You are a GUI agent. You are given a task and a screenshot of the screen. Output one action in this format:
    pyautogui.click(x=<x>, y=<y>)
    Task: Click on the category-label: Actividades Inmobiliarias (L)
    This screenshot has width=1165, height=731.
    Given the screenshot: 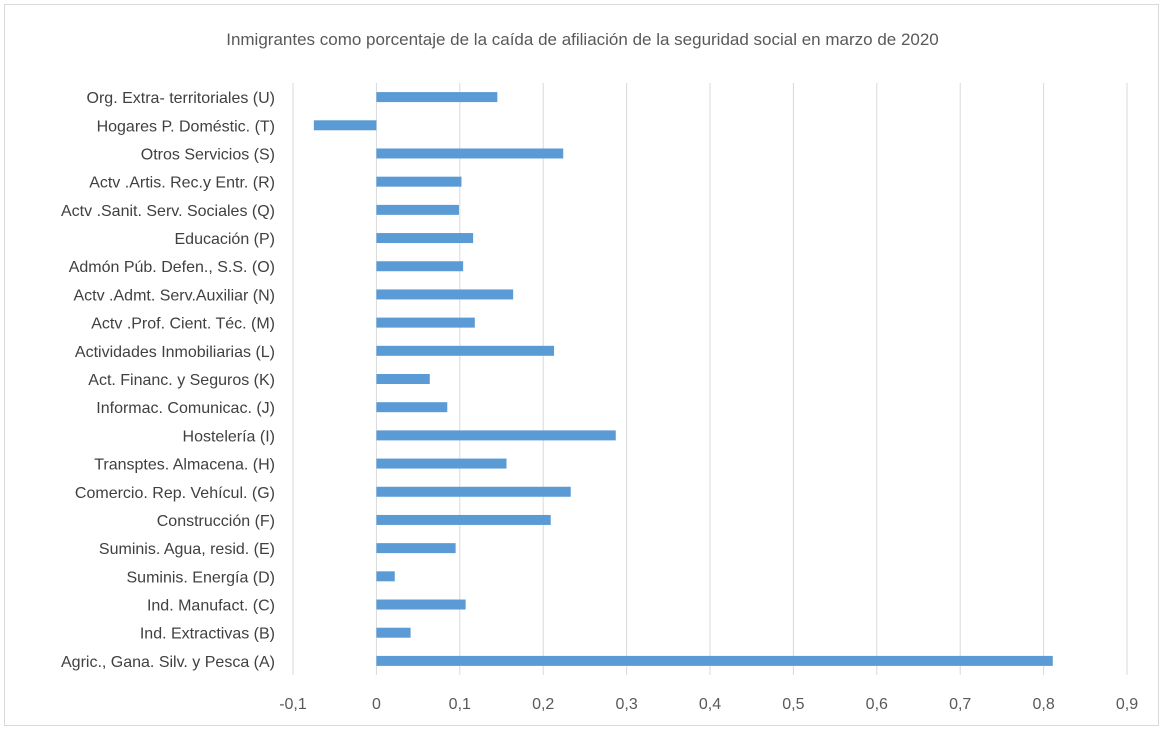 What is the action you would take?
    pyautogui.click(x=175, y=352)
    